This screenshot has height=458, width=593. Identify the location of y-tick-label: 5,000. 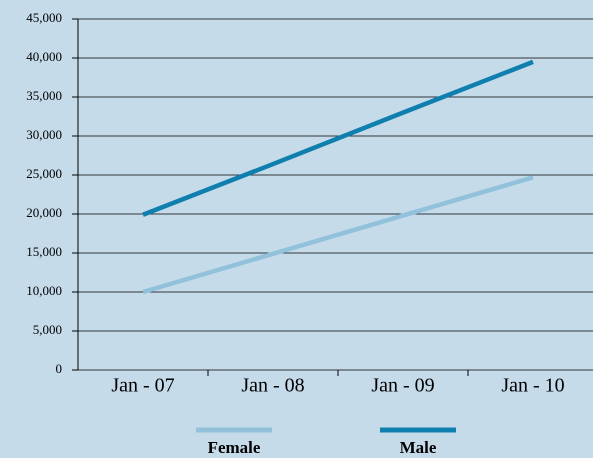
(47, 329).